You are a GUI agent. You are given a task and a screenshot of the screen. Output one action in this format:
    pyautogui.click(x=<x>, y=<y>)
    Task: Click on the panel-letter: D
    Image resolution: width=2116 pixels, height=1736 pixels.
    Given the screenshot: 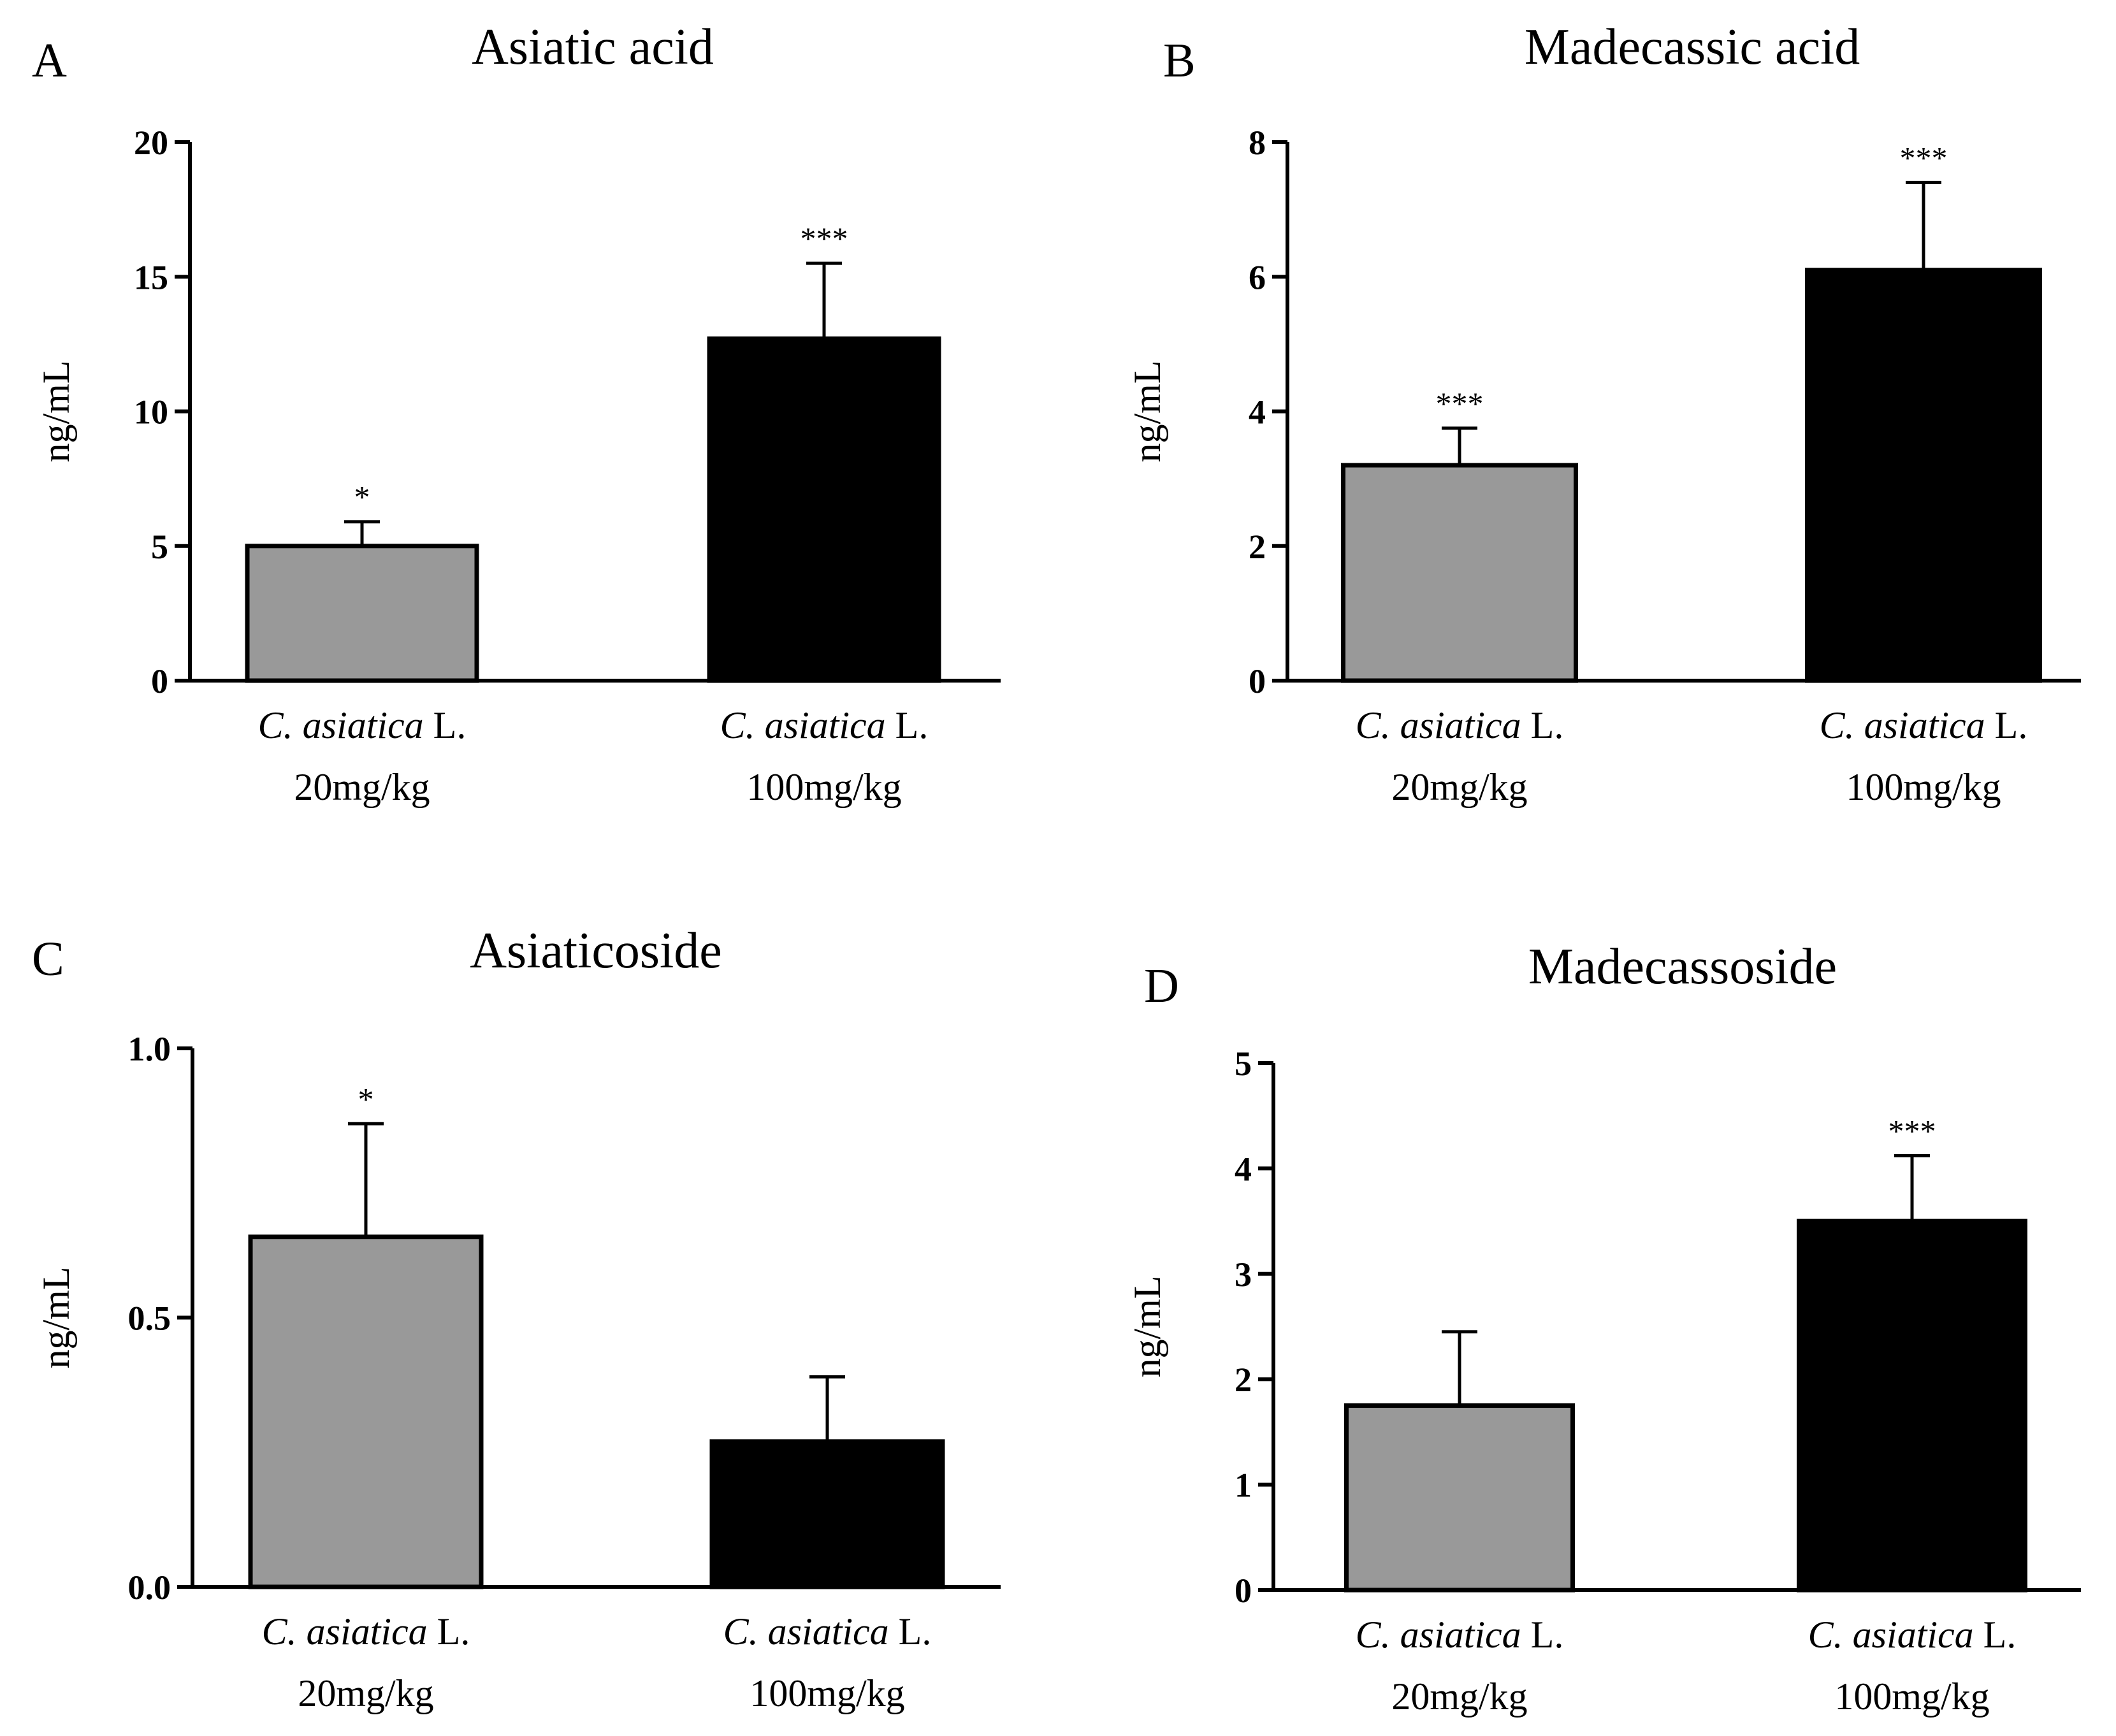 What is the action you would take?
    pyautogui.click(x=1162, y=986)
    